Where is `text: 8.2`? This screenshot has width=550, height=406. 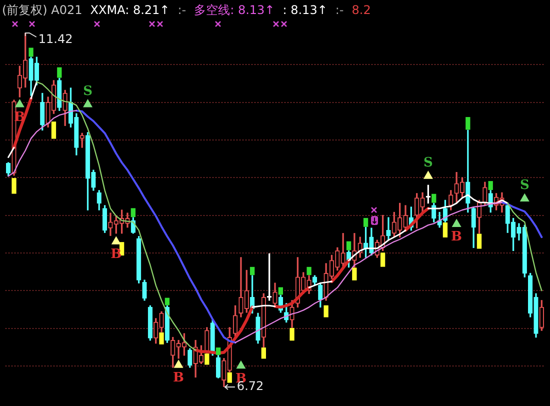
text: 8.2 is located at coordinates (361, 10).